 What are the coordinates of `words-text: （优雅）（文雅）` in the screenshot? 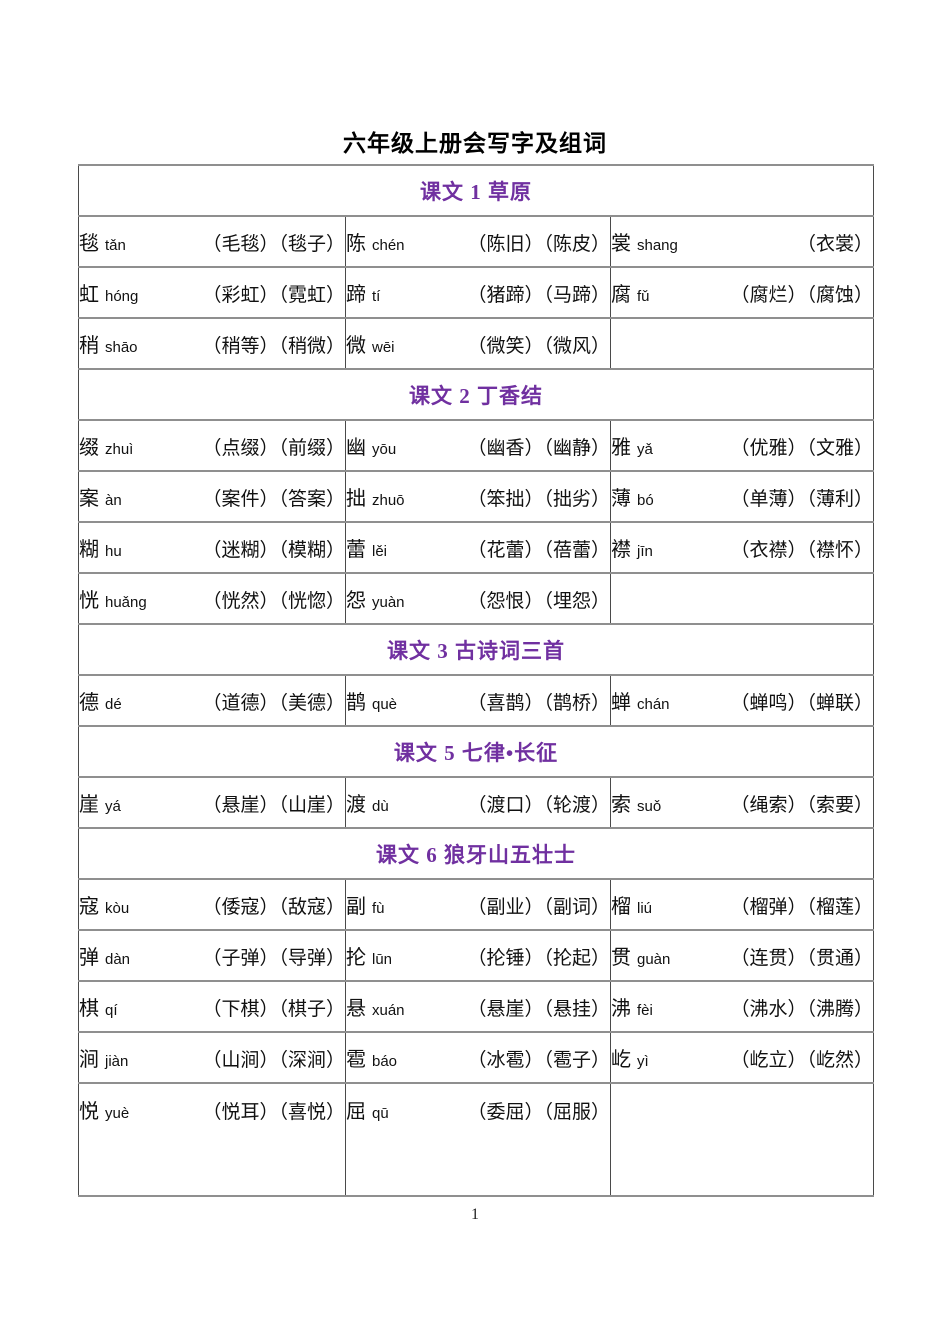 It's located at (802, 448).